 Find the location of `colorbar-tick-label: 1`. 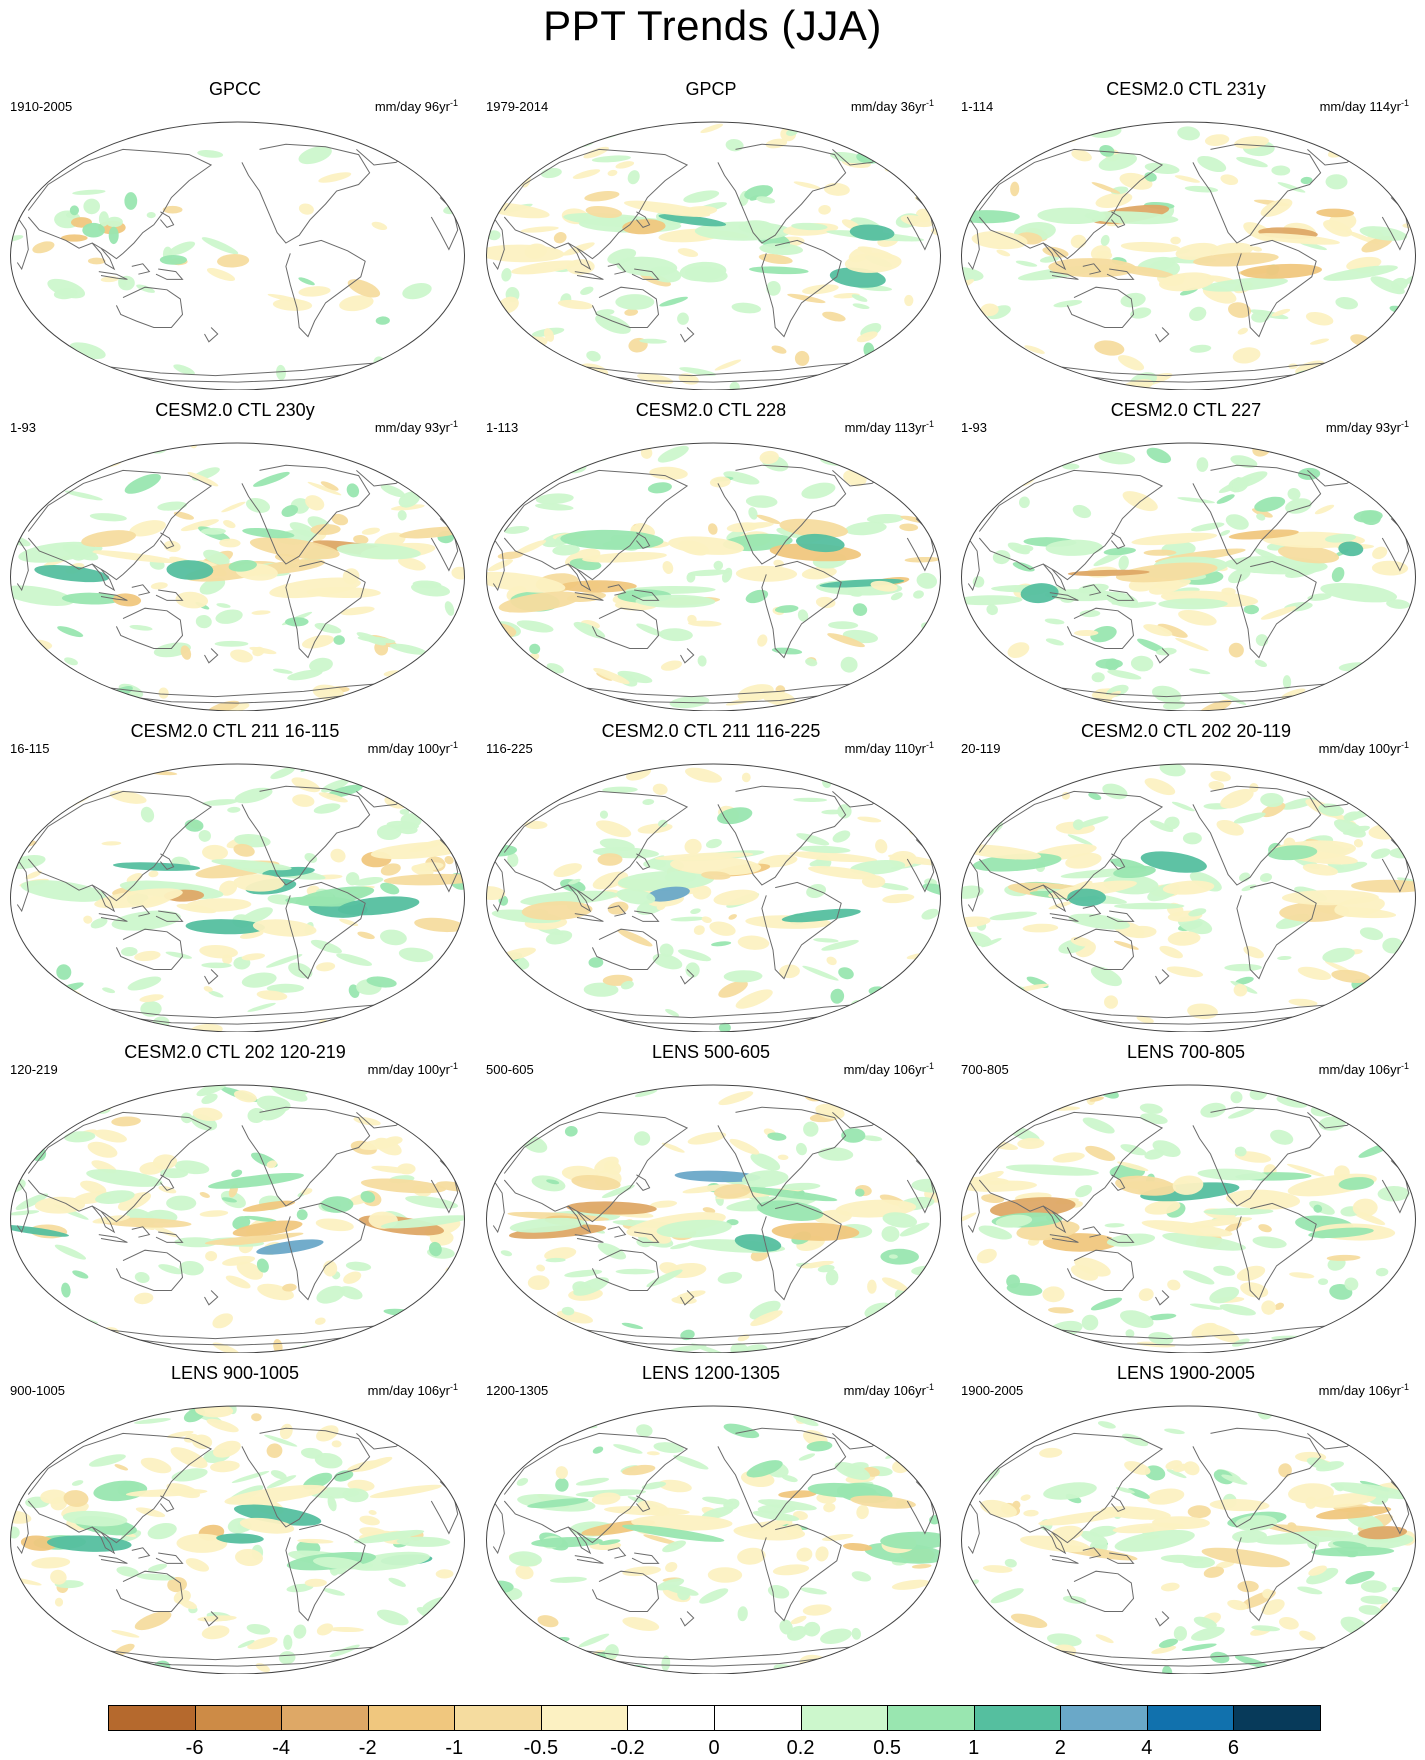

colorbar-tick-label: 1 is located at coordinates (974, 1748).